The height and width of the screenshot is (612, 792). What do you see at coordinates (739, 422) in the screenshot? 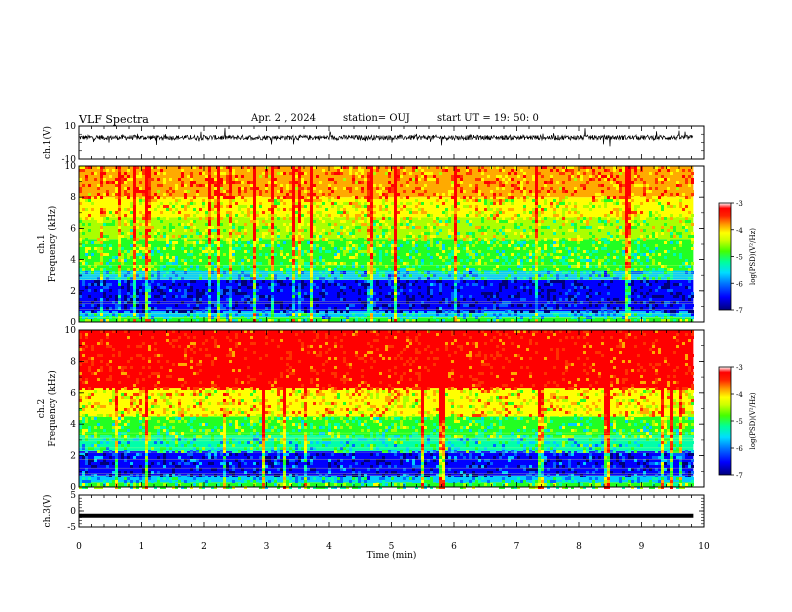
I see `ch2-spectrogram-colorbar-tick-label: -5` at bounding box center [739, 422].